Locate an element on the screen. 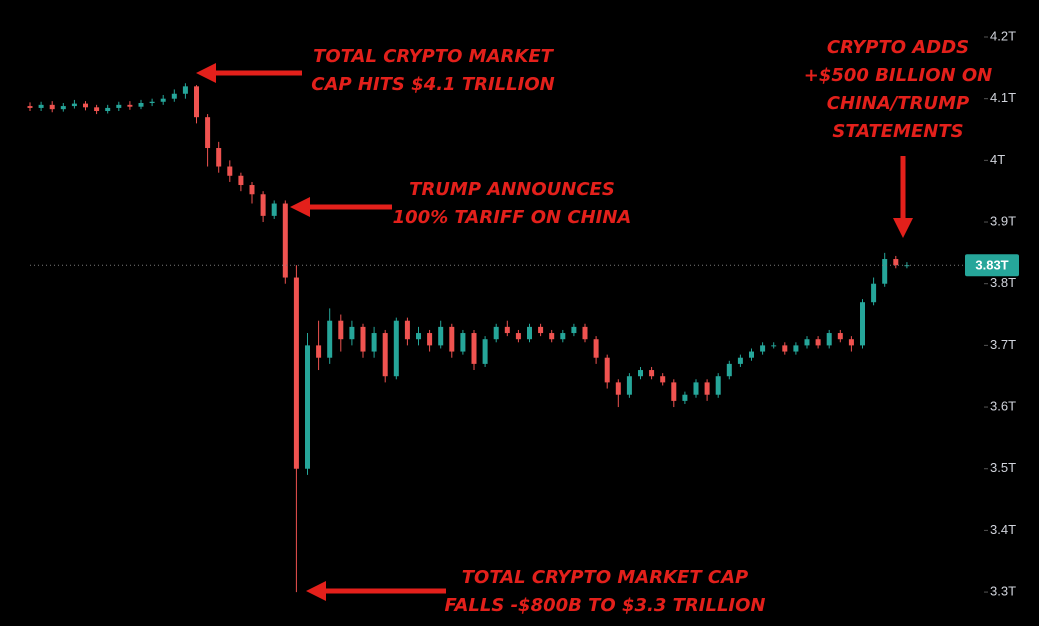 The image size is (1039, 626). last-price-box is located at coordinates (992, 265).